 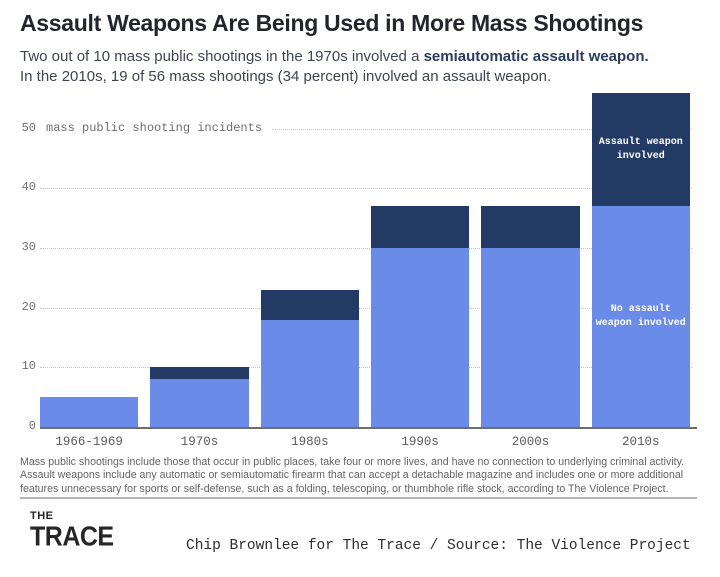 What do you see at coordinates (420, 442) in the screenshot?
I see `x-tick-label-1990s: 1990s` at bounding box center [420, 442].